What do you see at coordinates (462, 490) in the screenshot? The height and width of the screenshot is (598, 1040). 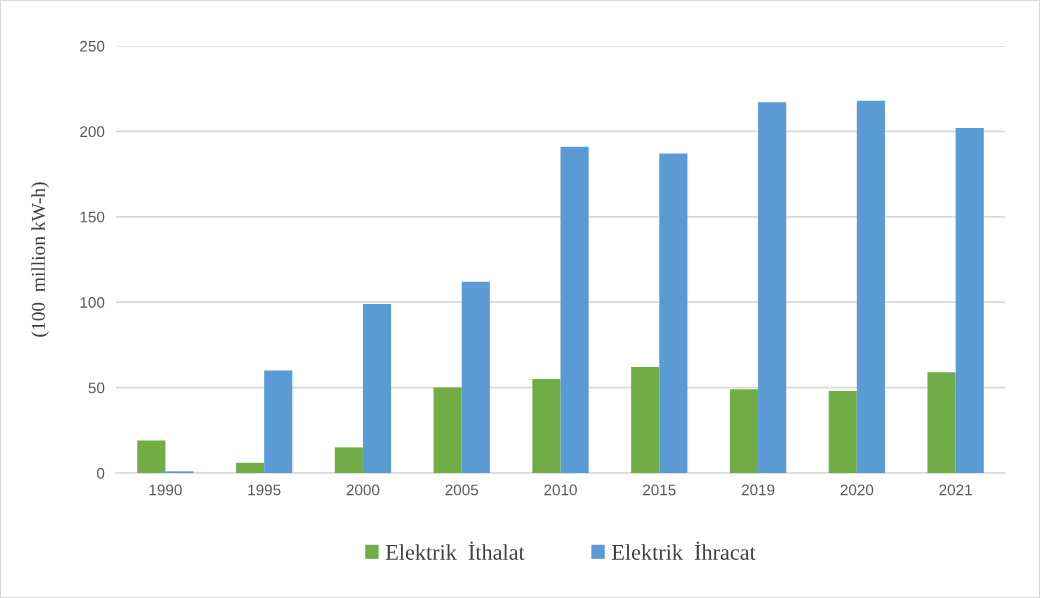 I see `x-tick-label: 2005` at bounding box center [462, 490].